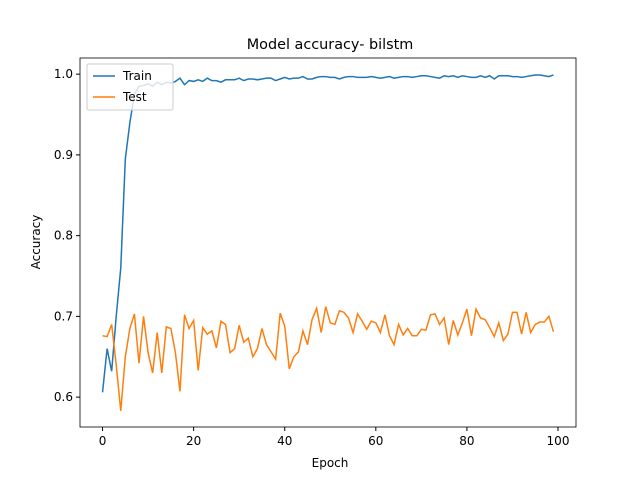 This screenshot has height=480, width=640. I want to click on x-axis-label: Epoch, so click(330, 463).